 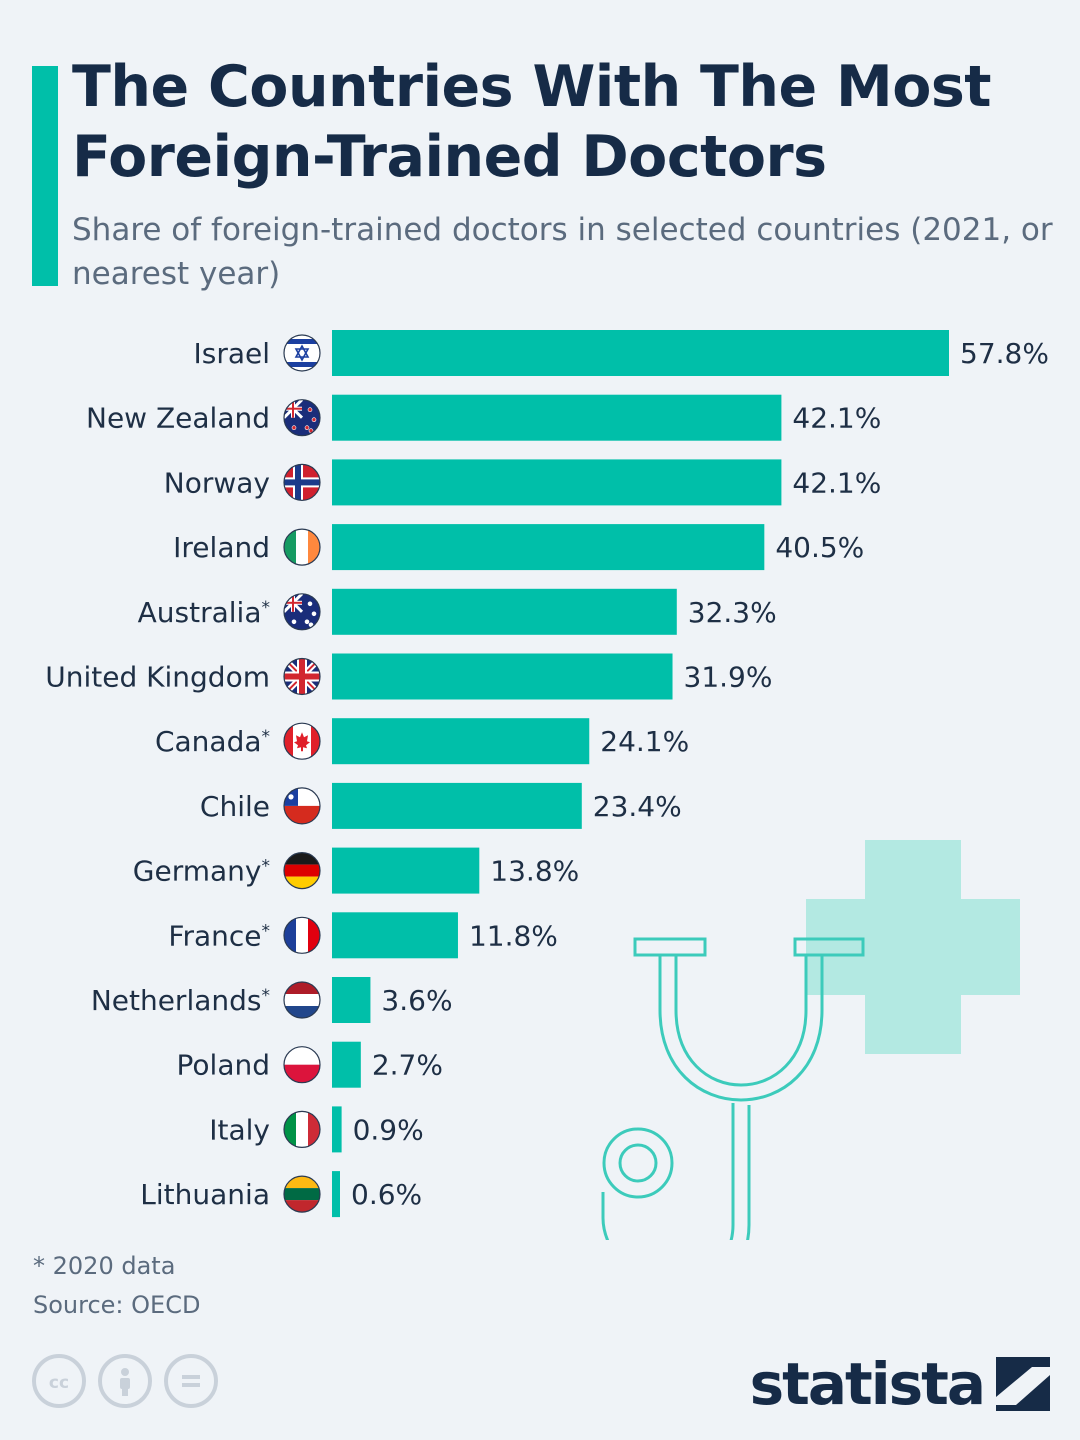 I want to click on country-label-norway: Norway, so click(x=217, y=482).